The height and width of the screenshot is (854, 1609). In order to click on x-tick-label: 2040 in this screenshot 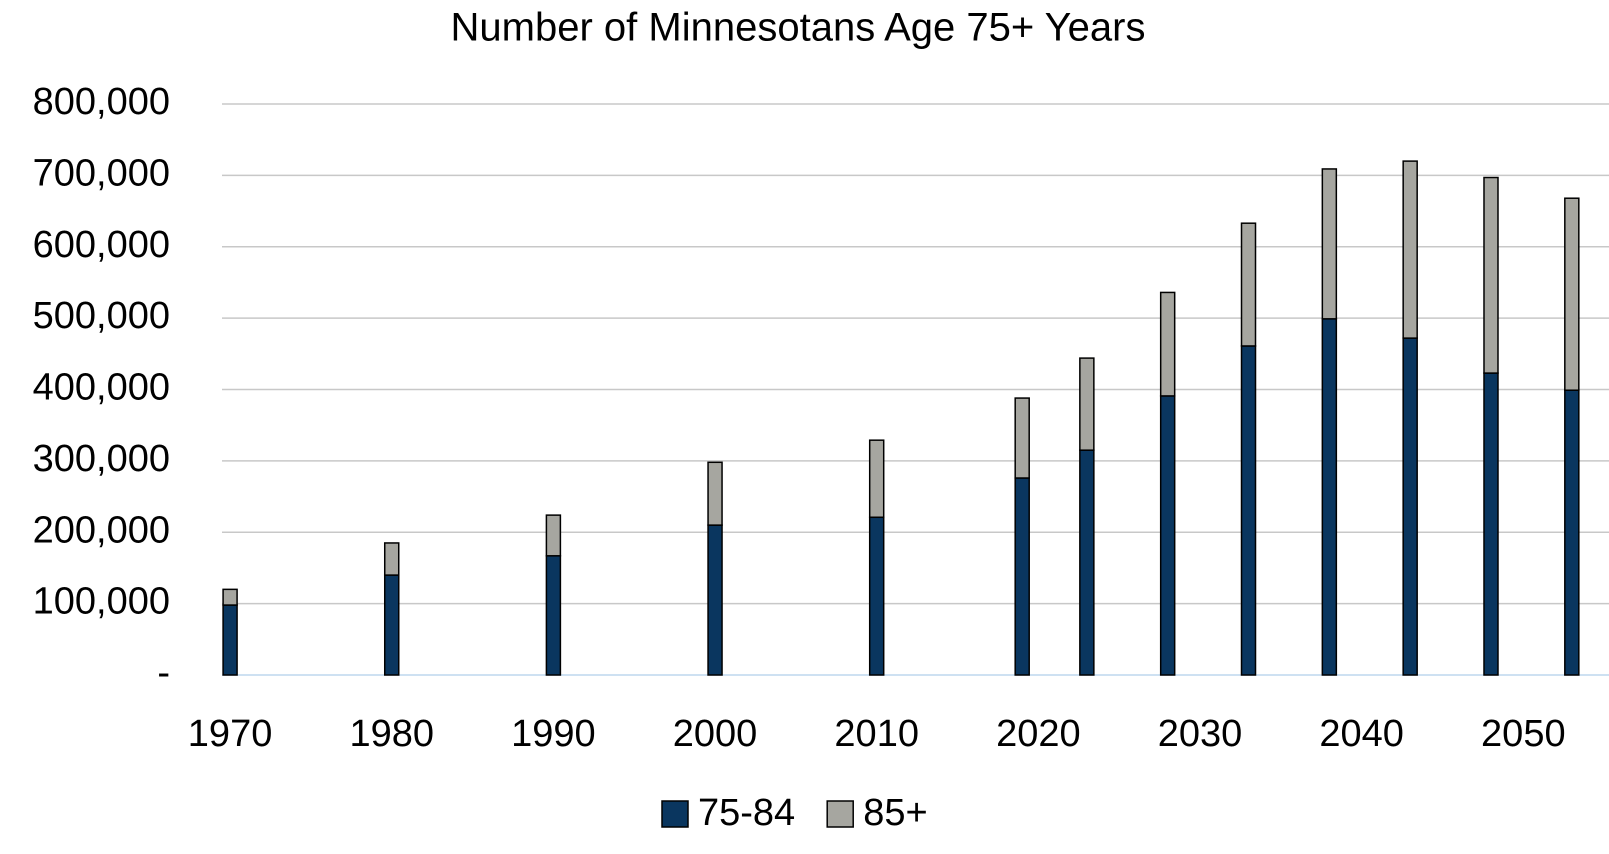, I will do `click(1361, 734)`.